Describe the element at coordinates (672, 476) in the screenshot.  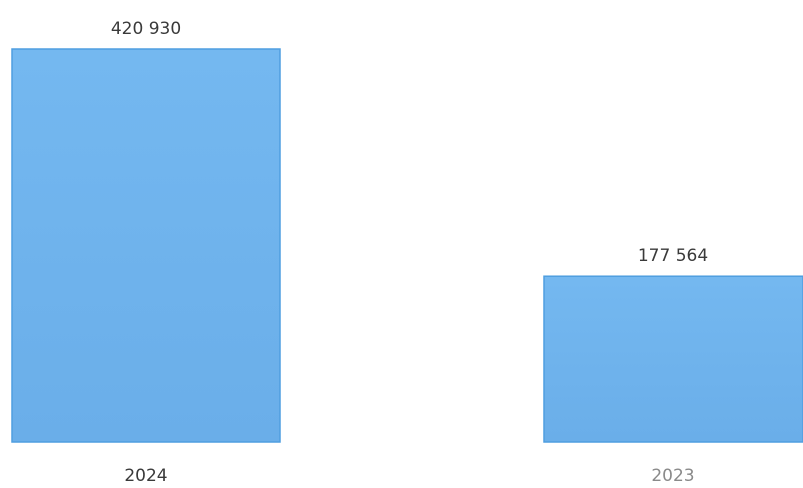
I see `category-label-2023: 2023` at that location.